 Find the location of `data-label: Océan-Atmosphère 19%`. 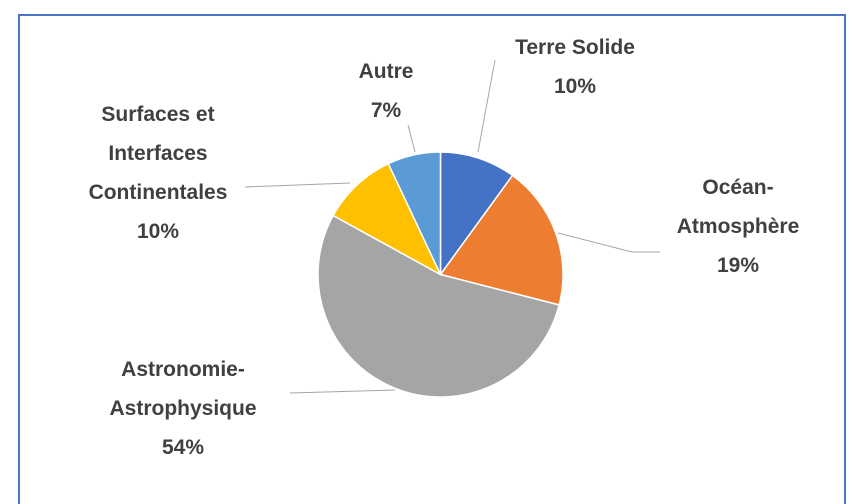

data-label: Océan-Atmosphère 19% is located at coordinates (738, 226).